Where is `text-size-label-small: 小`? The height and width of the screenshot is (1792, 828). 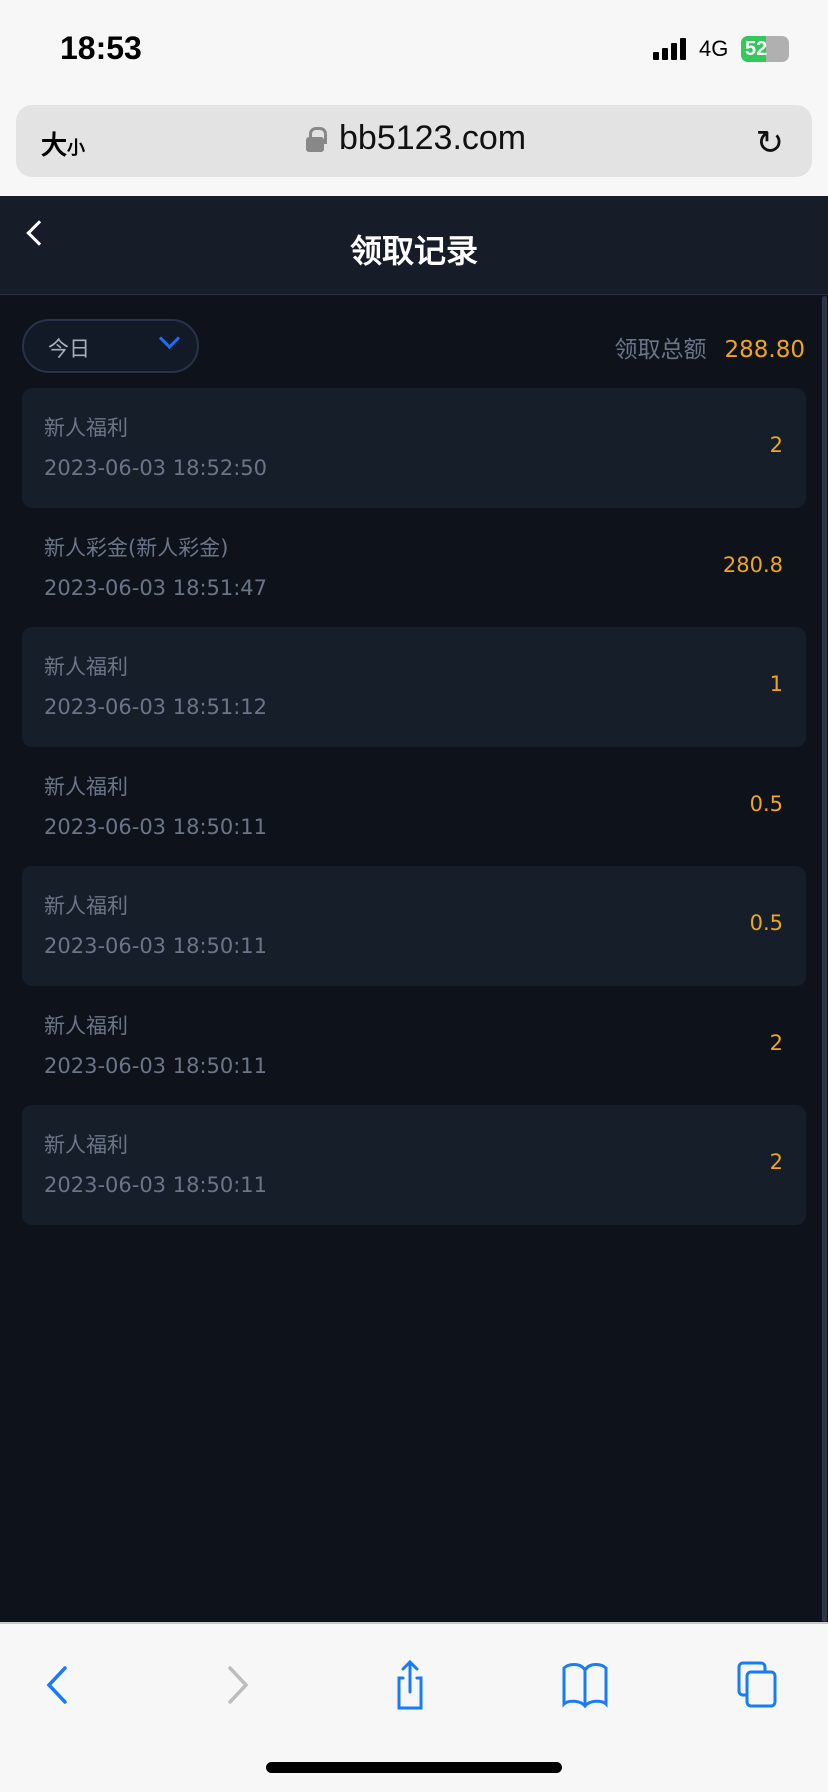 text-size-label-small: 小 is located at coordinates (76, 148).